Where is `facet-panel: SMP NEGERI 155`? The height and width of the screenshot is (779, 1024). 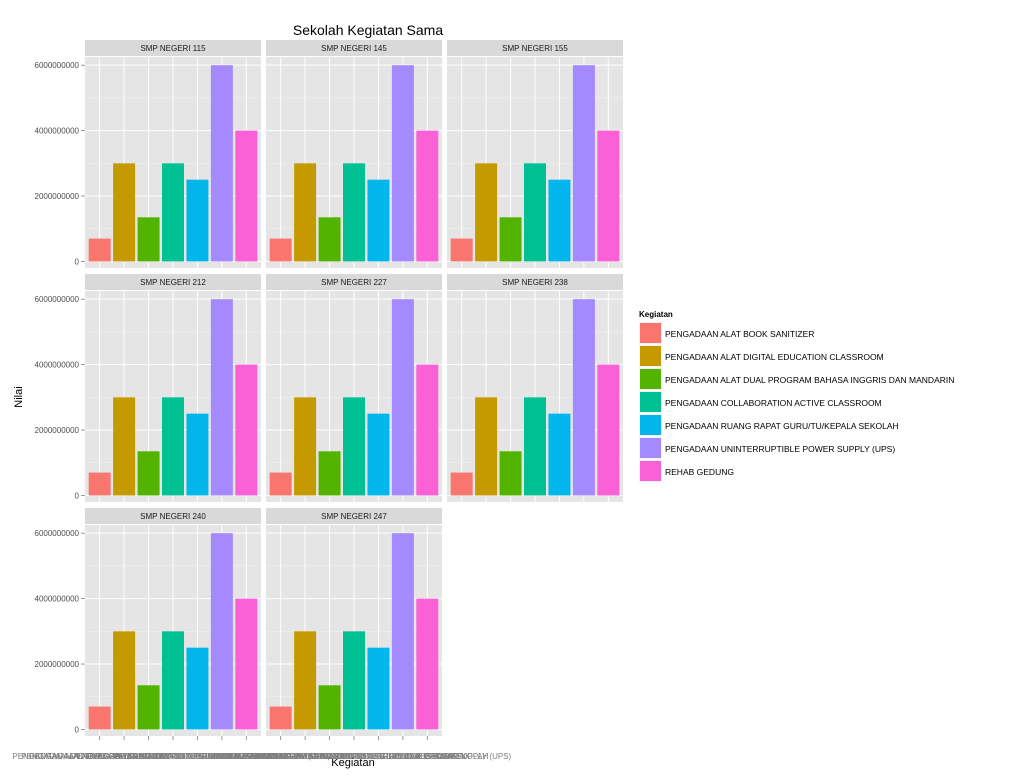 facet-panel: SMP NEGERI 155 is located at coordinates (535, 154).